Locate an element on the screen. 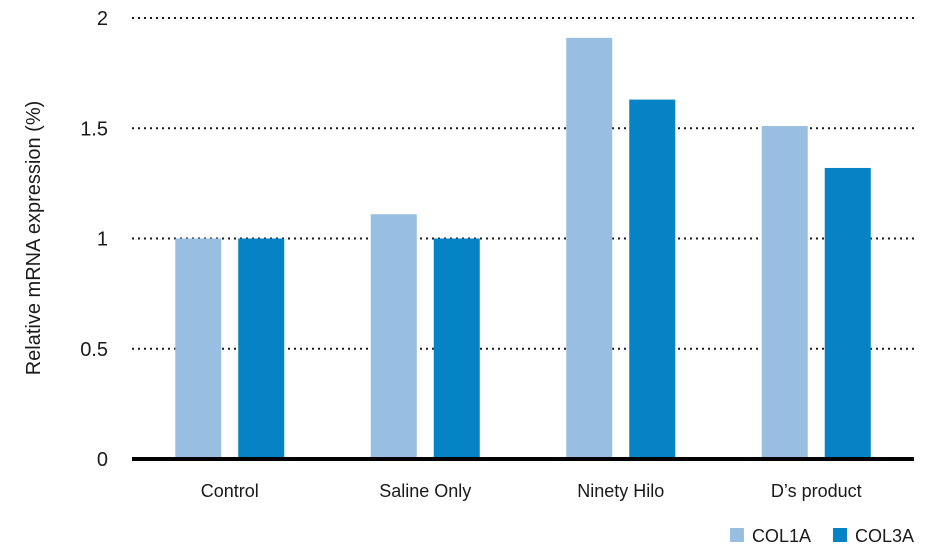 The width and height of the screenshot is (930, 560). bar-col3a-control is located at coordinates (261, 348).